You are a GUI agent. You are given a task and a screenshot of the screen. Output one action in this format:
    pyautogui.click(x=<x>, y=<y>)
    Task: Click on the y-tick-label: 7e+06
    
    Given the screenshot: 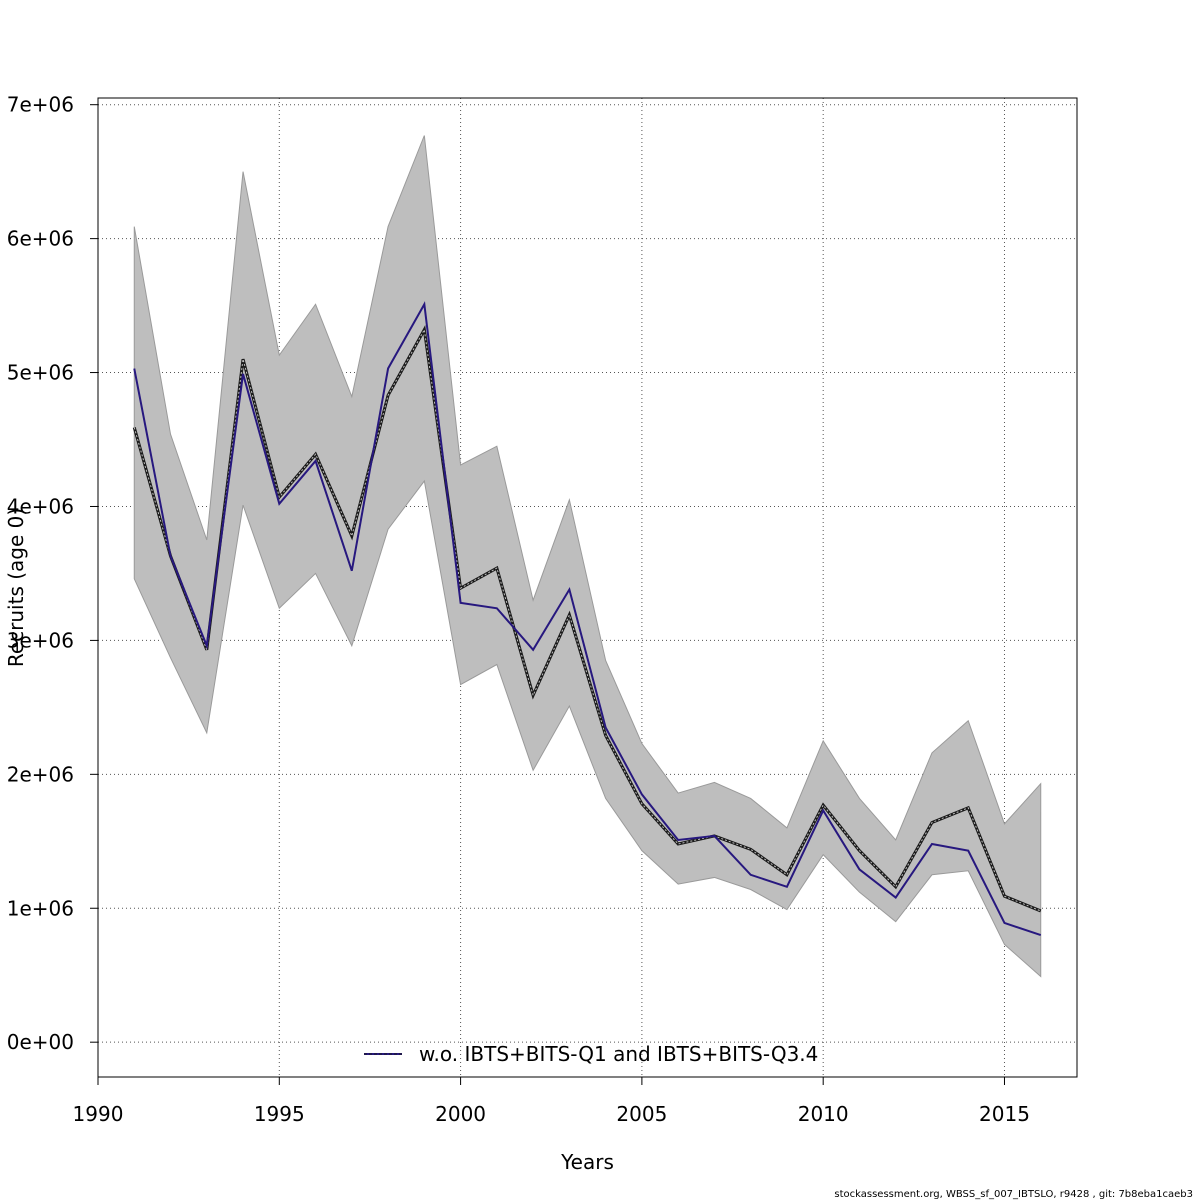 What is the action you would take?
    pyautogui.click(x=40, y=105)
    